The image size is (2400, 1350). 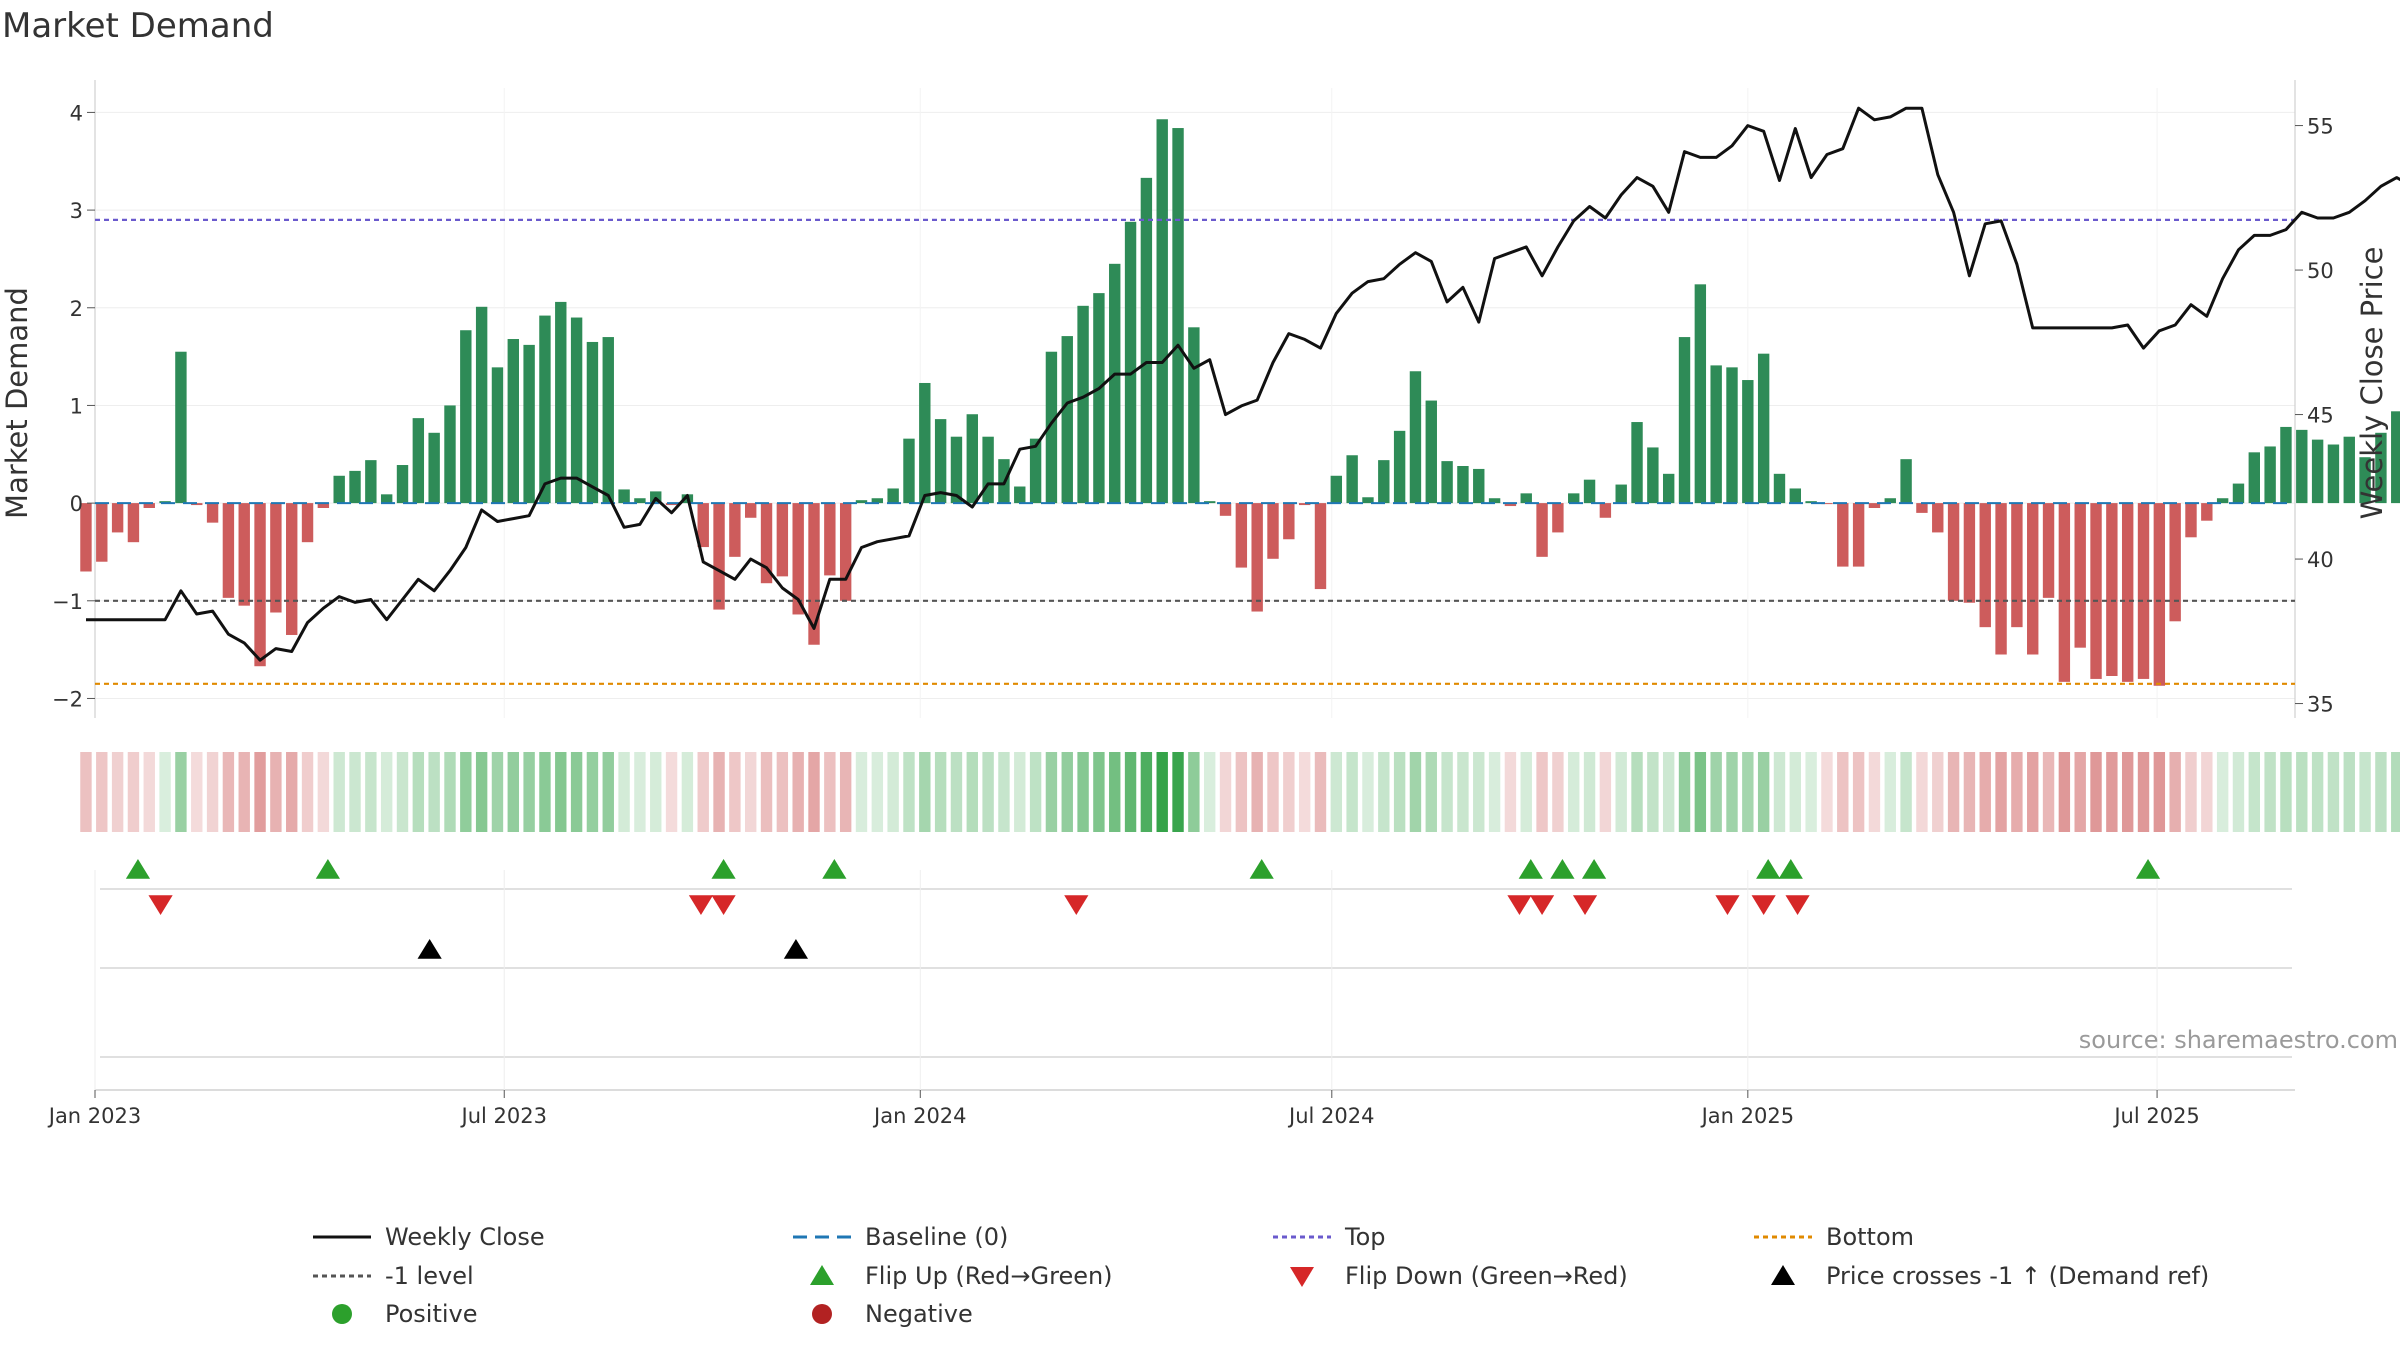 I want to click on legend-item: -1 level, so click(x=393, y=1276).